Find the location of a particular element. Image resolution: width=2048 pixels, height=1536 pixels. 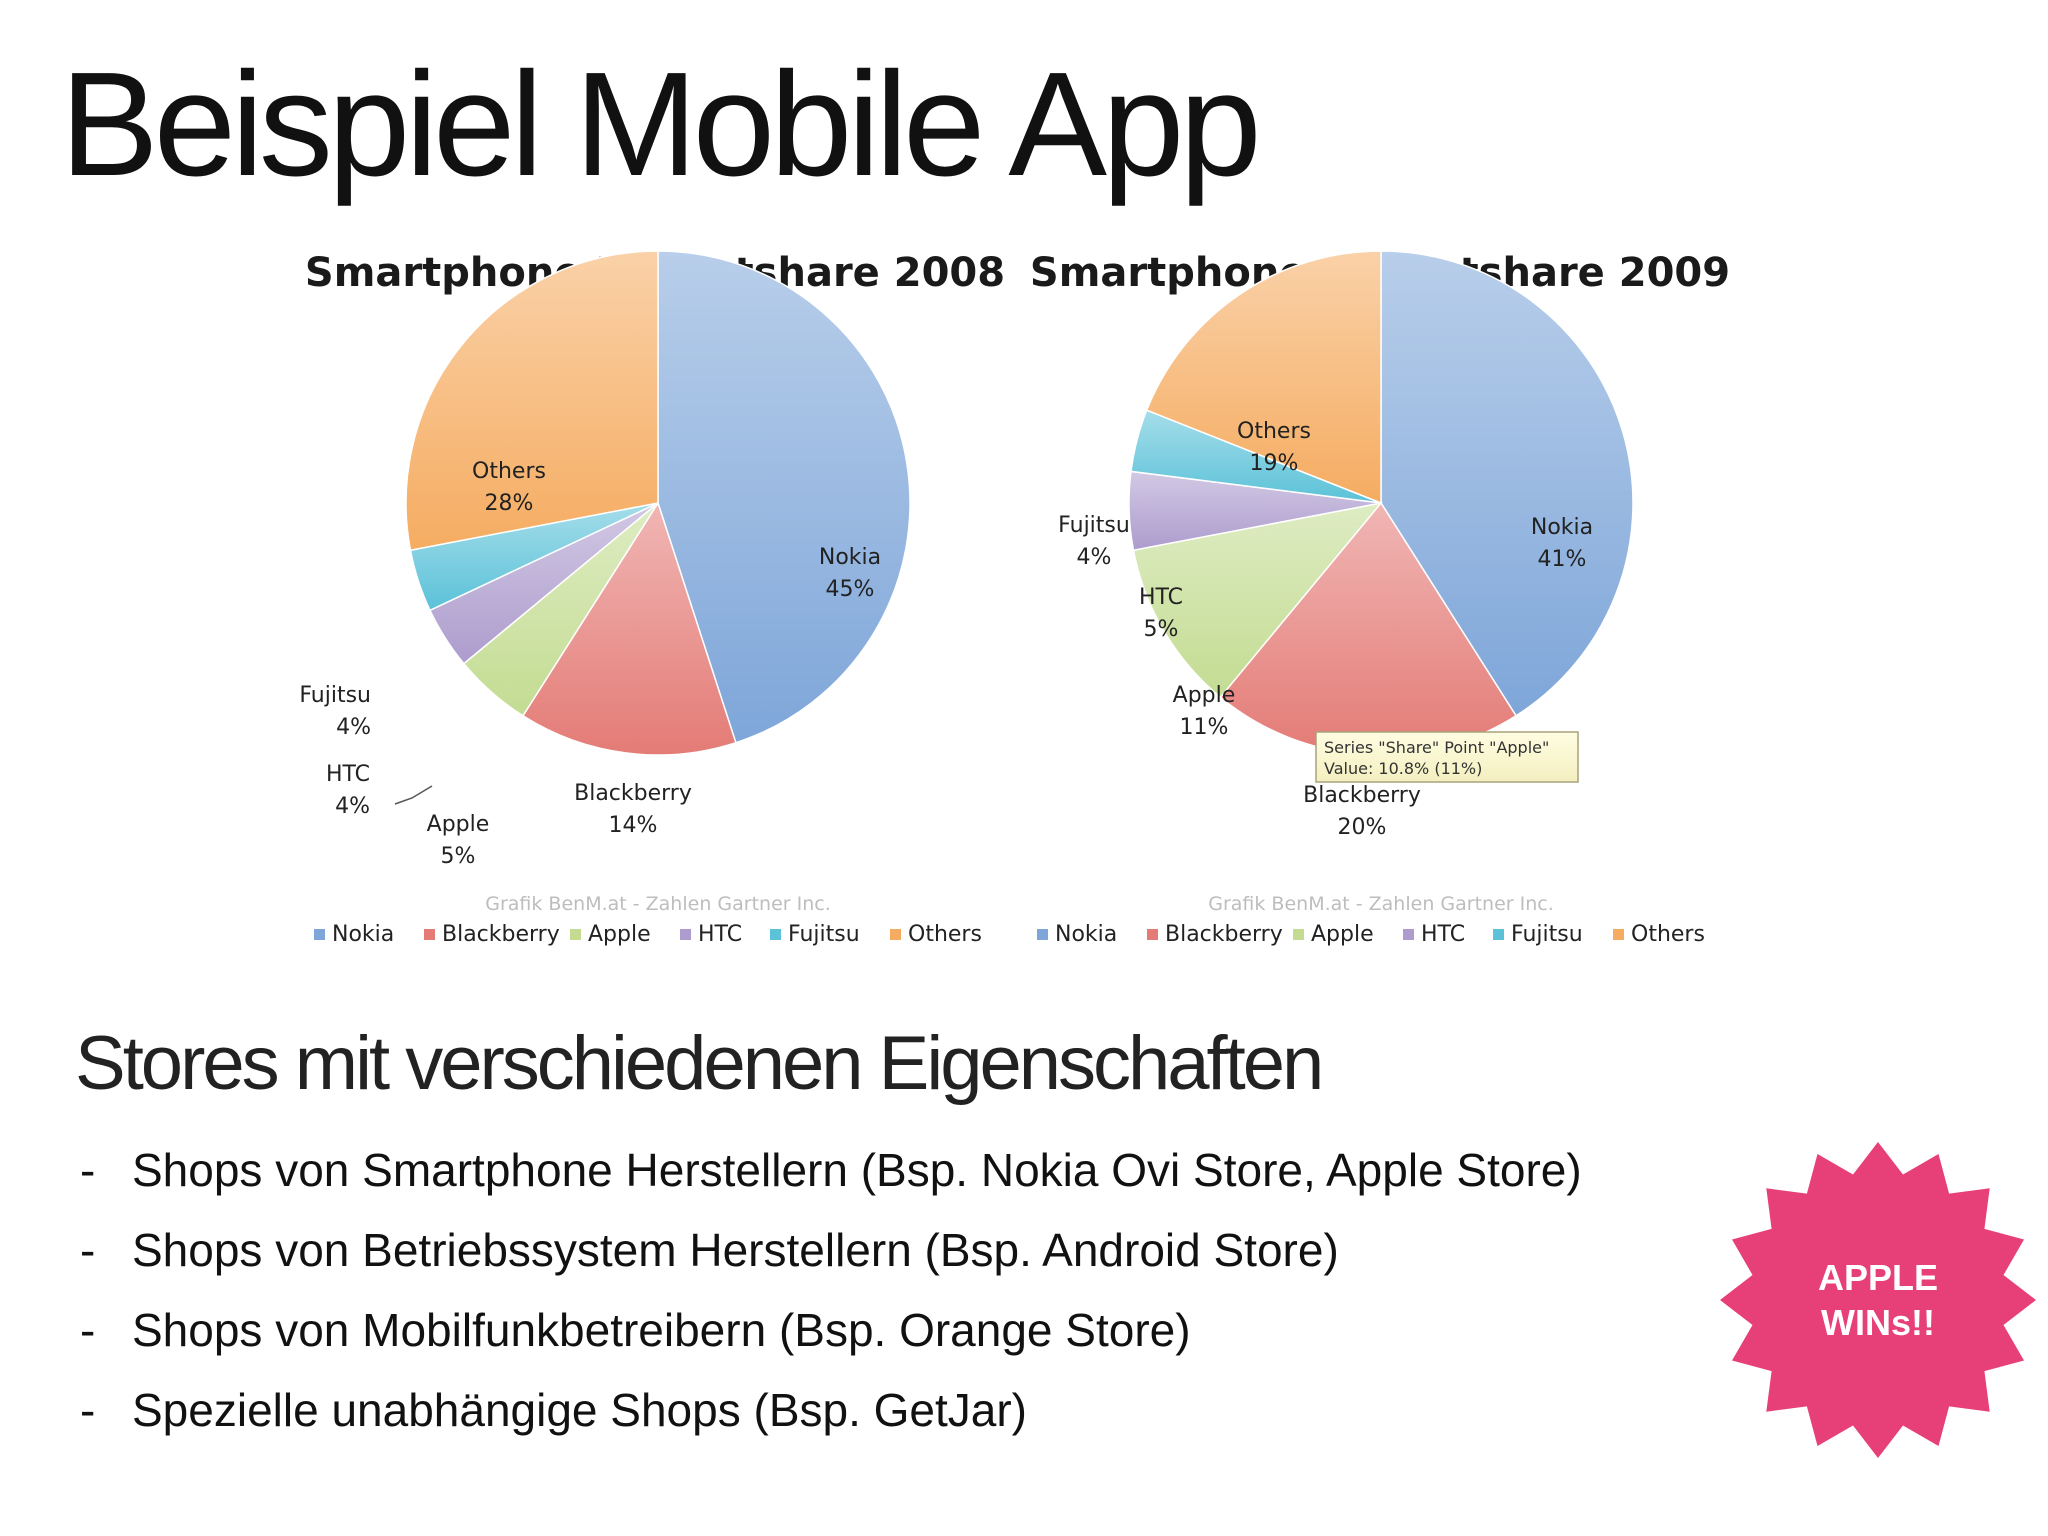

htc-leader-line is located at coordinates (413, 795).